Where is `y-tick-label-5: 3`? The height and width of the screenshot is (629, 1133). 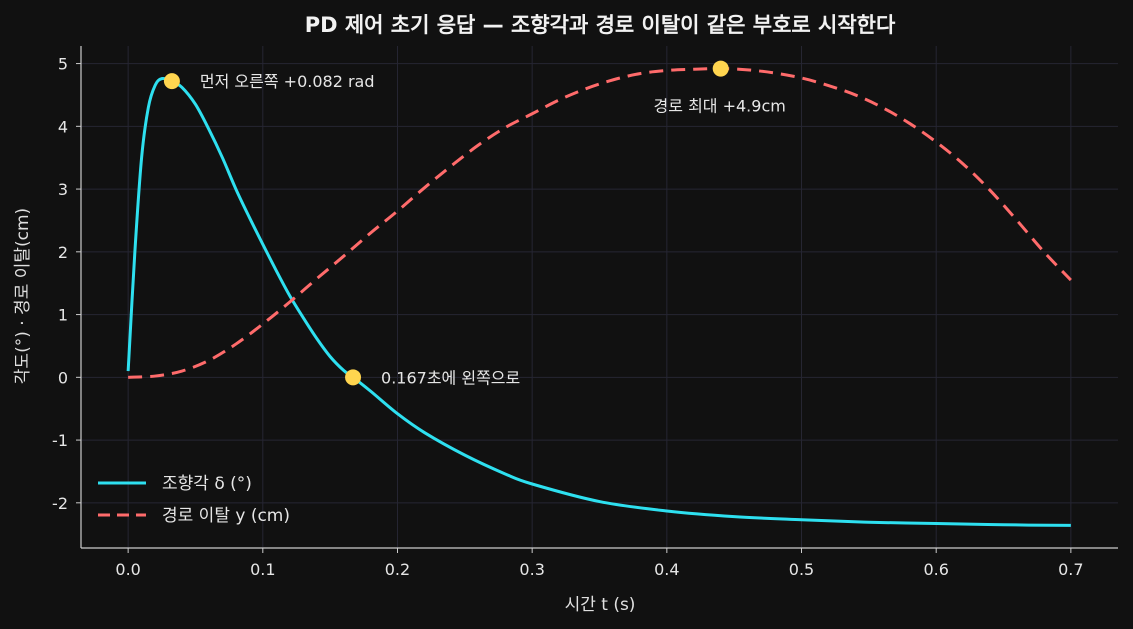 y-tick-label-5: 3 is located at coordinates (63, 189).